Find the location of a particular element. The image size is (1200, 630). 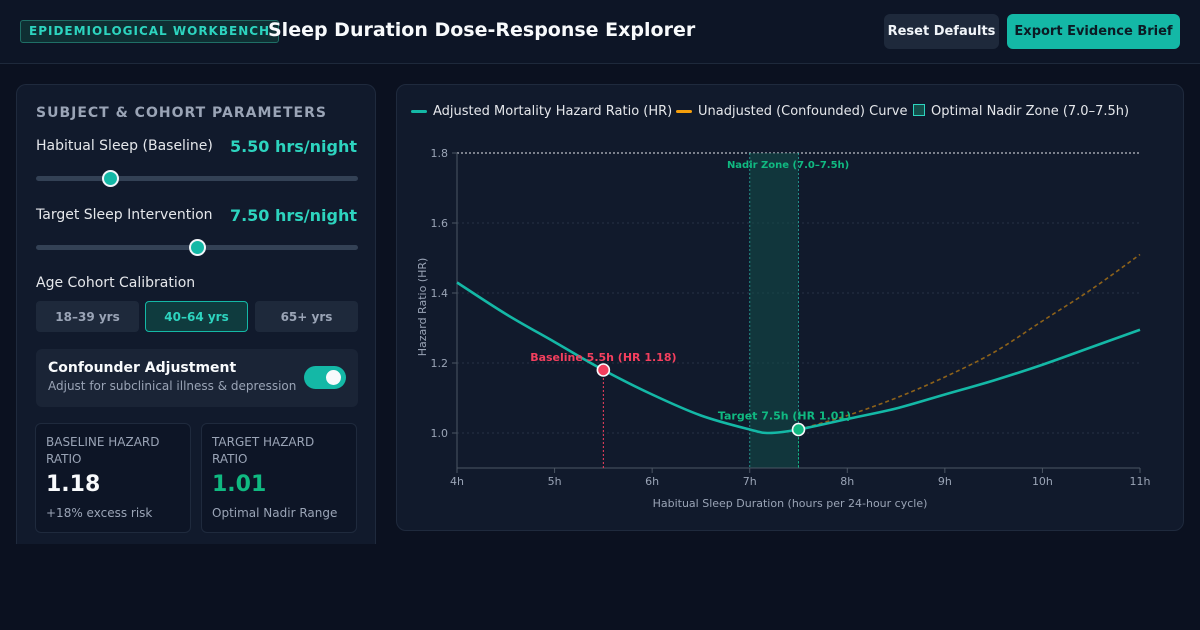

adjusted-hr-curve is located at coordinates (798, 358).